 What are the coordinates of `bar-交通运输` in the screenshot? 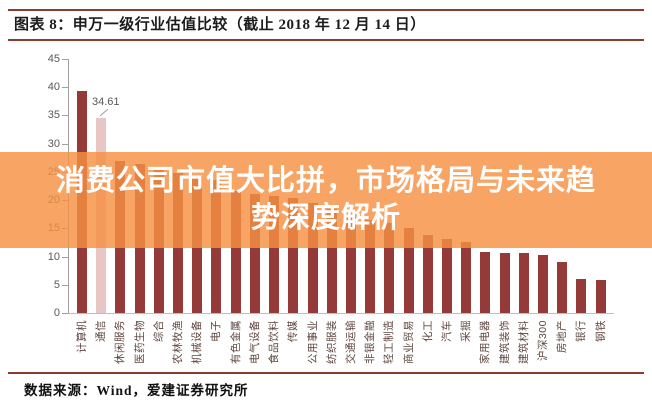 It's located at (350, 263).